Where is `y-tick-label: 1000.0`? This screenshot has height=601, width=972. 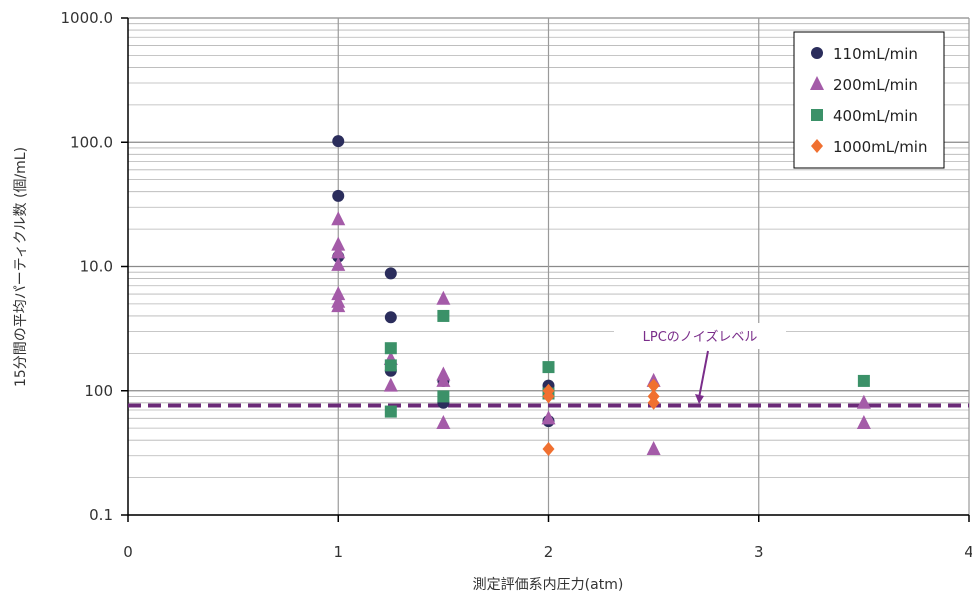
y-tick-label: 1000.0 is located at coordinates (87, 18).